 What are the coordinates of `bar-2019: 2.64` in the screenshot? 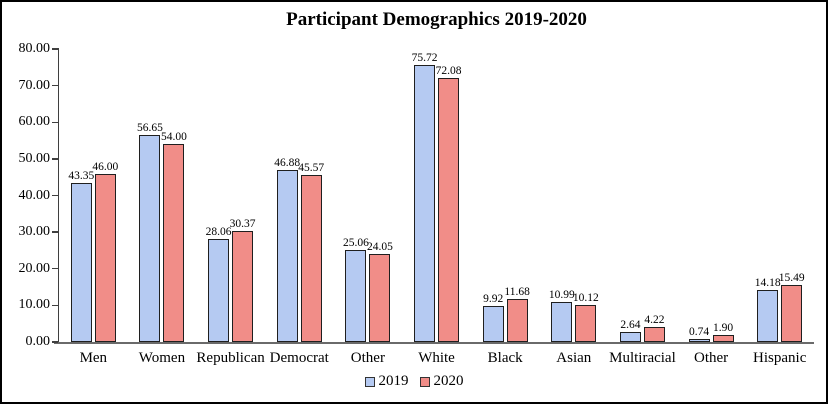 It's located at (630, 330).